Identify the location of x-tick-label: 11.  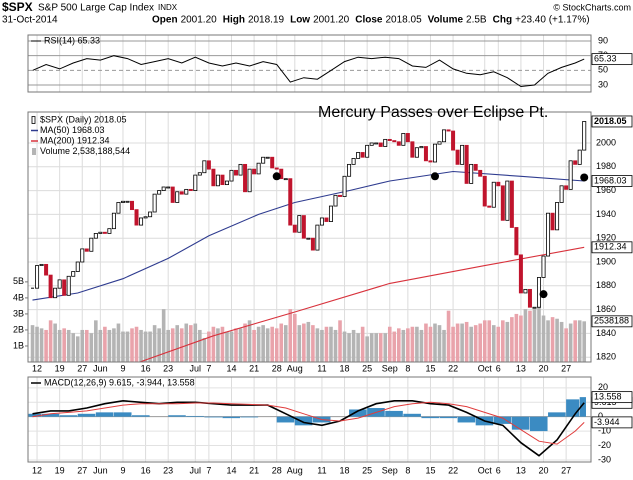
(321, 368).